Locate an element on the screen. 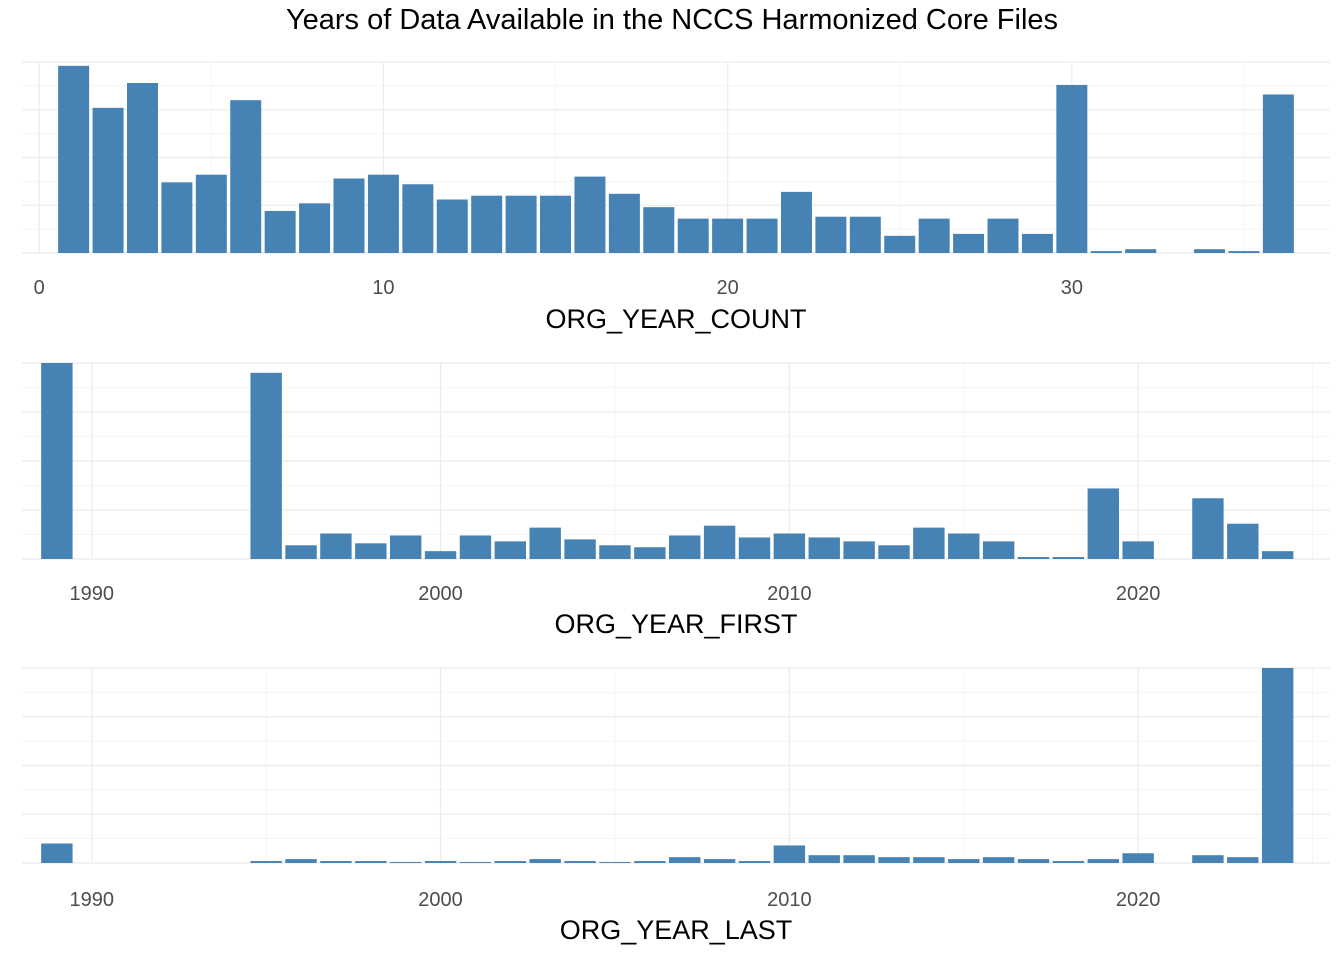 Image resolution: width=1344 pixels, height=960 pixels. x-tick-label: 30 is located at coordinates (1072, 288).